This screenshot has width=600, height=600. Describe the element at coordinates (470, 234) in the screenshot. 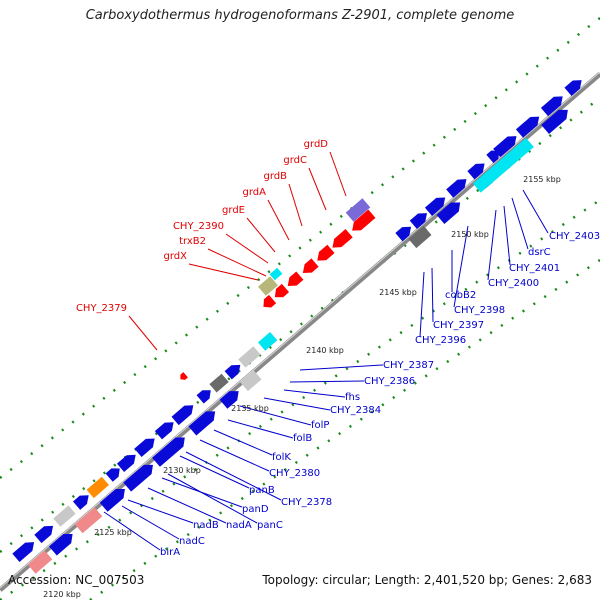

I see `scale-tick-label: 2150 kbp` at that location.